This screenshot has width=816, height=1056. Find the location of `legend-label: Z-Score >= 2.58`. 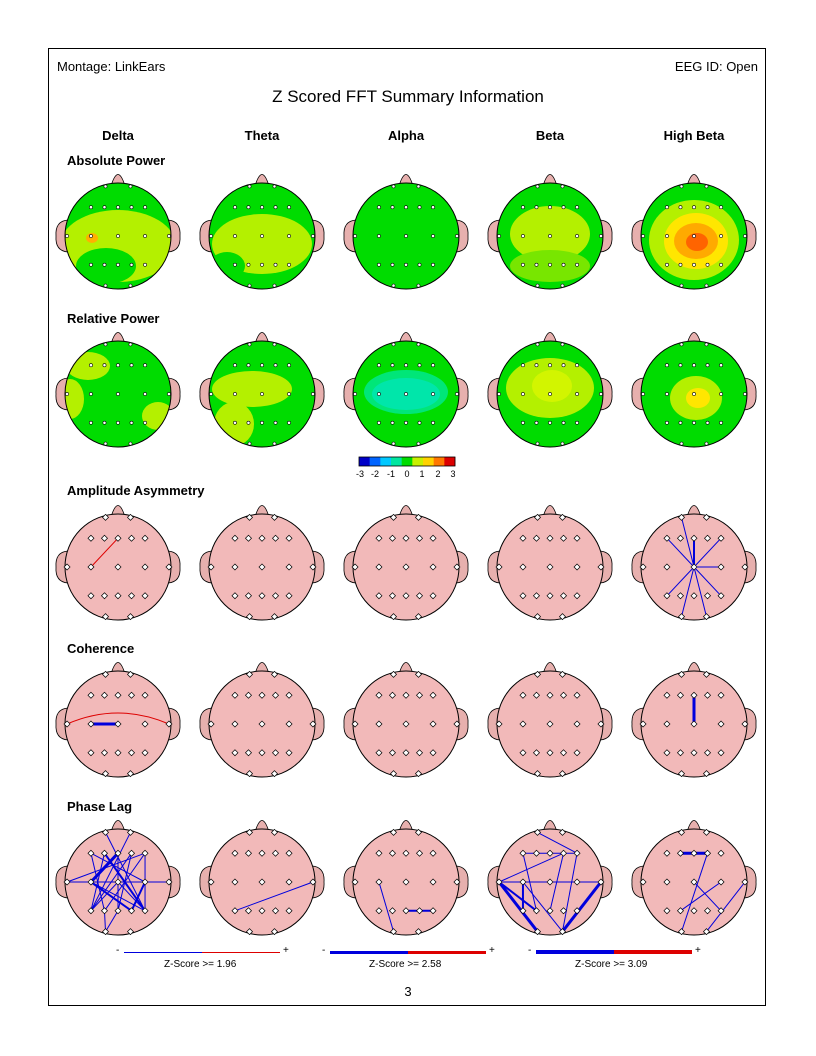

legend-label: Z-Score >= 2.58 is located at coordinates (405, 964).